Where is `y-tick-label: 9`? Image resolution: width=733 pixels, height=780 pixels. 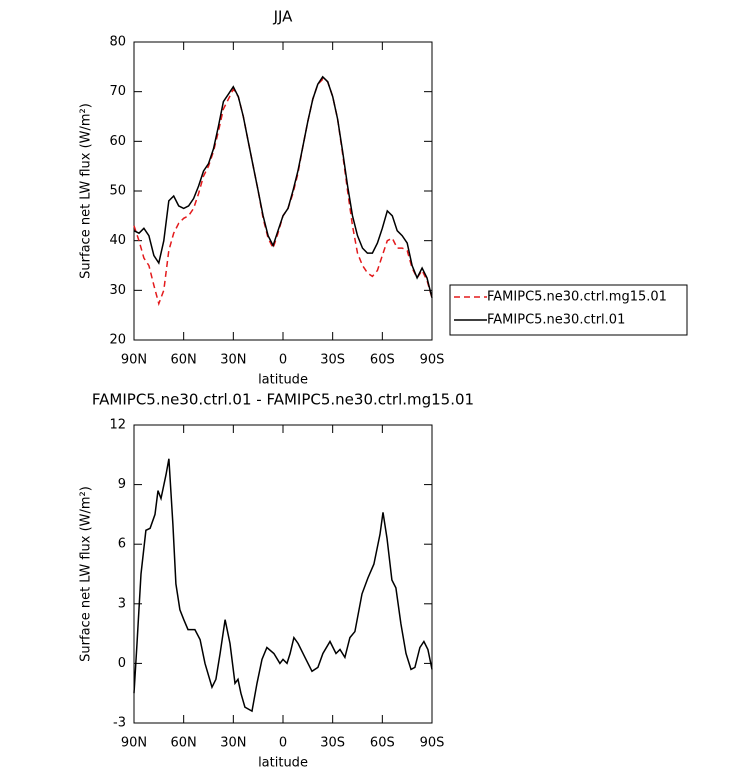 y-tick-label: 9 is located at coordinates (122, 484).